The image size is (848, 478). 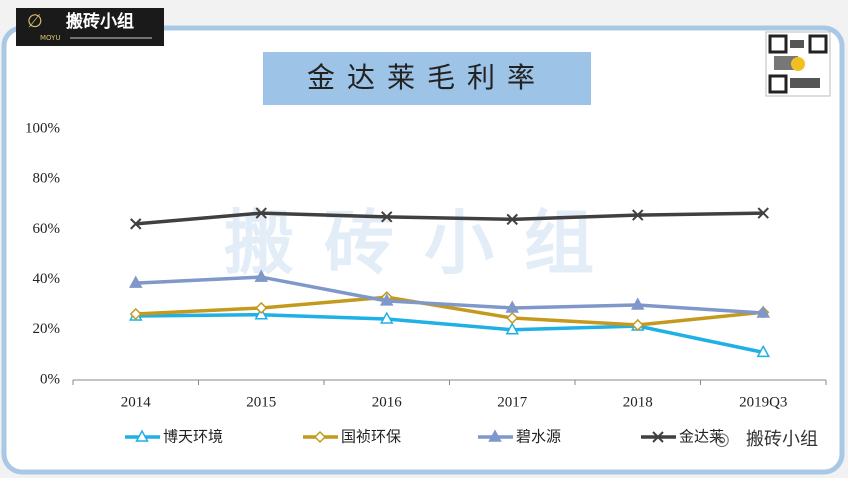 I want to click on y-tick-label: 80%, so click(x=47, y=179).